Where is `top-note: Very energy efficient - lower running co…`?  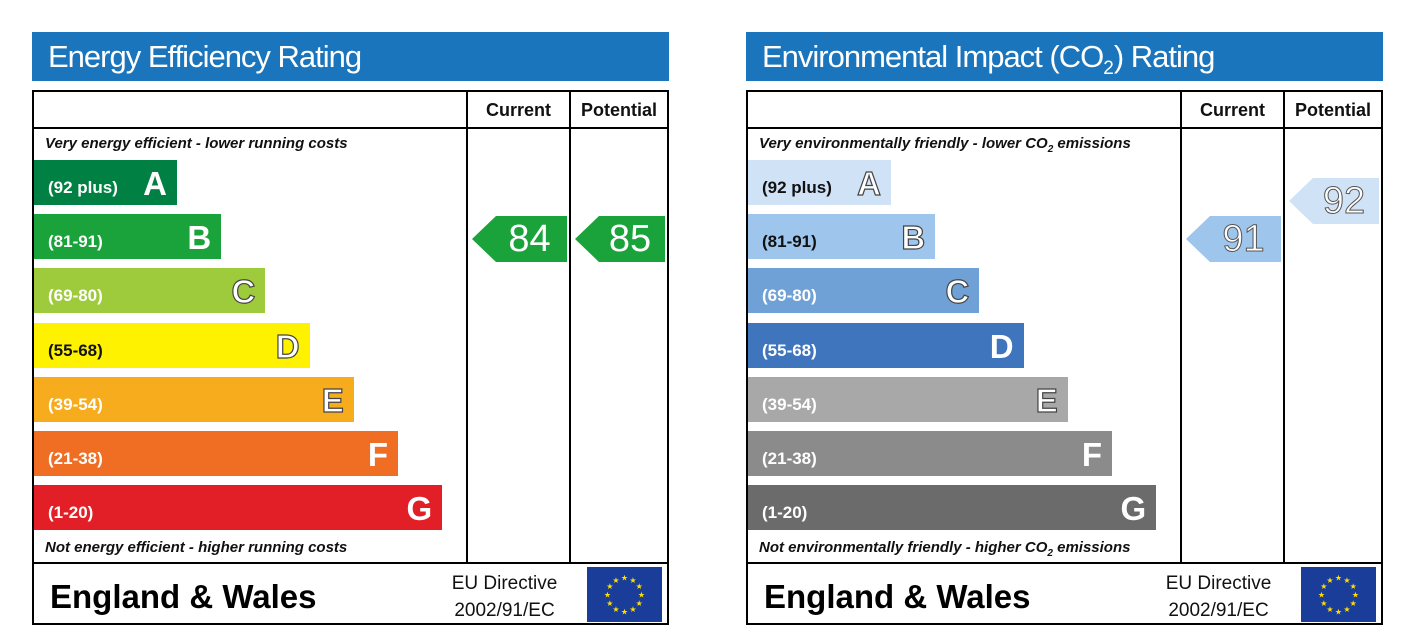
top-note: Very energy efficient - lower running co… is located at coordinates (196, 143).